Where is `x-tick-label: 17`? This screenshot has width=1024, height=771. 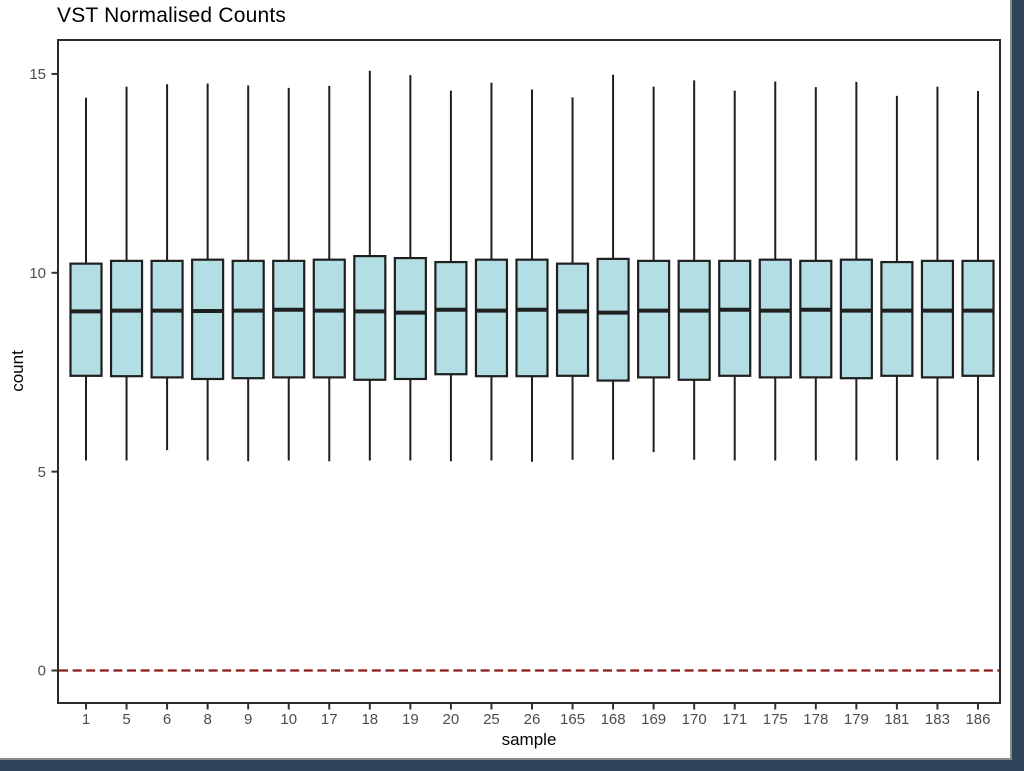
x-tick-label: 17 is located at coordinates (329, 719).